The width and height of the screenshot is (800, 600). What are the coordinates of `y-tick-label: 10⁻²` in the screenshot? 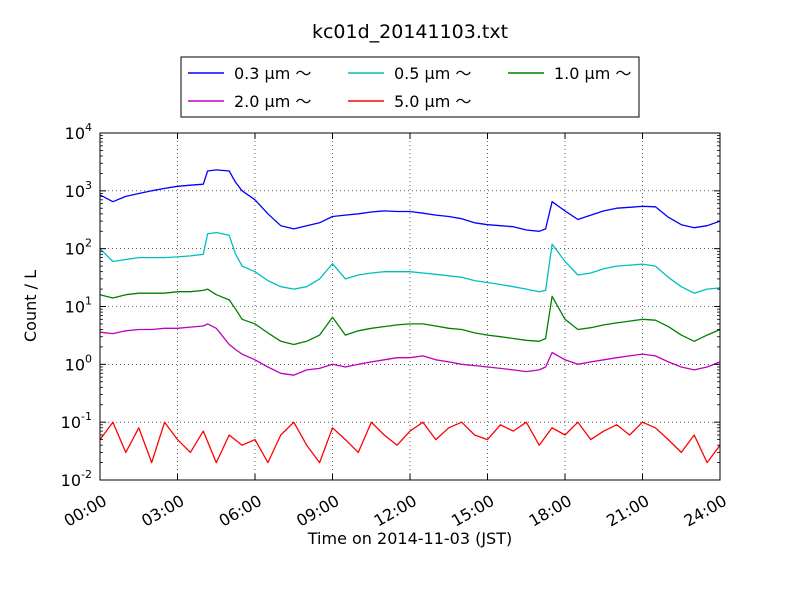 It's located at (76, 479).